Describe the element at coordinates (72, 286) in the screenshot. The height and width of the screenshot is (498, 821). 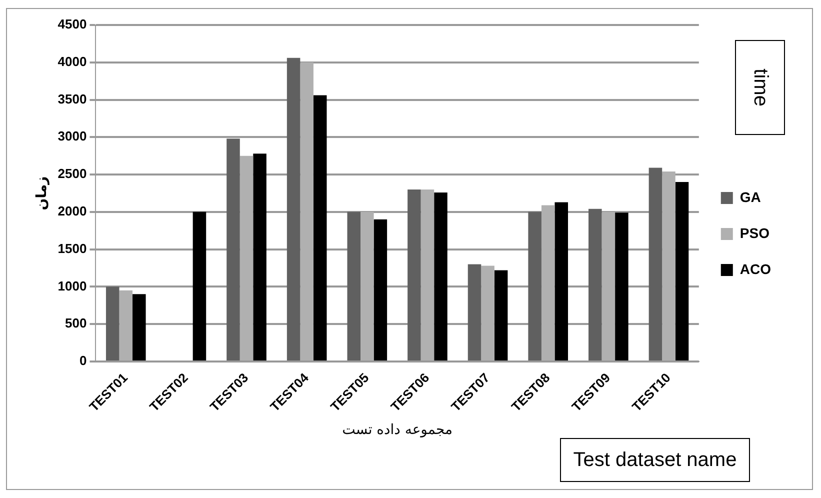
I see `y-tick-label: 1000` at that location.